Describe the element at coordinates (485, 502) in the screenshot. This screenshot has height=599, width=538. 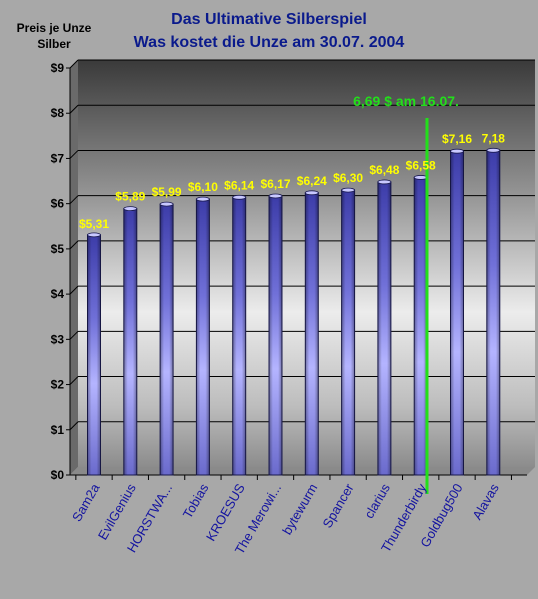
I see `x-tick-label: Alavas` at that location.